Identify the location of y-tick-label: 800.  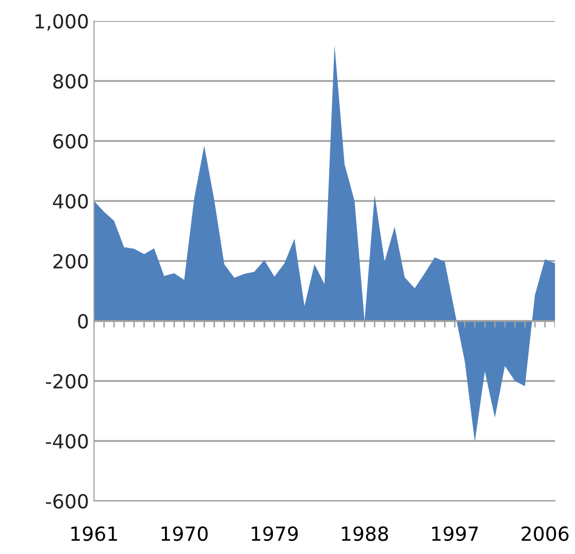
(70, 81).